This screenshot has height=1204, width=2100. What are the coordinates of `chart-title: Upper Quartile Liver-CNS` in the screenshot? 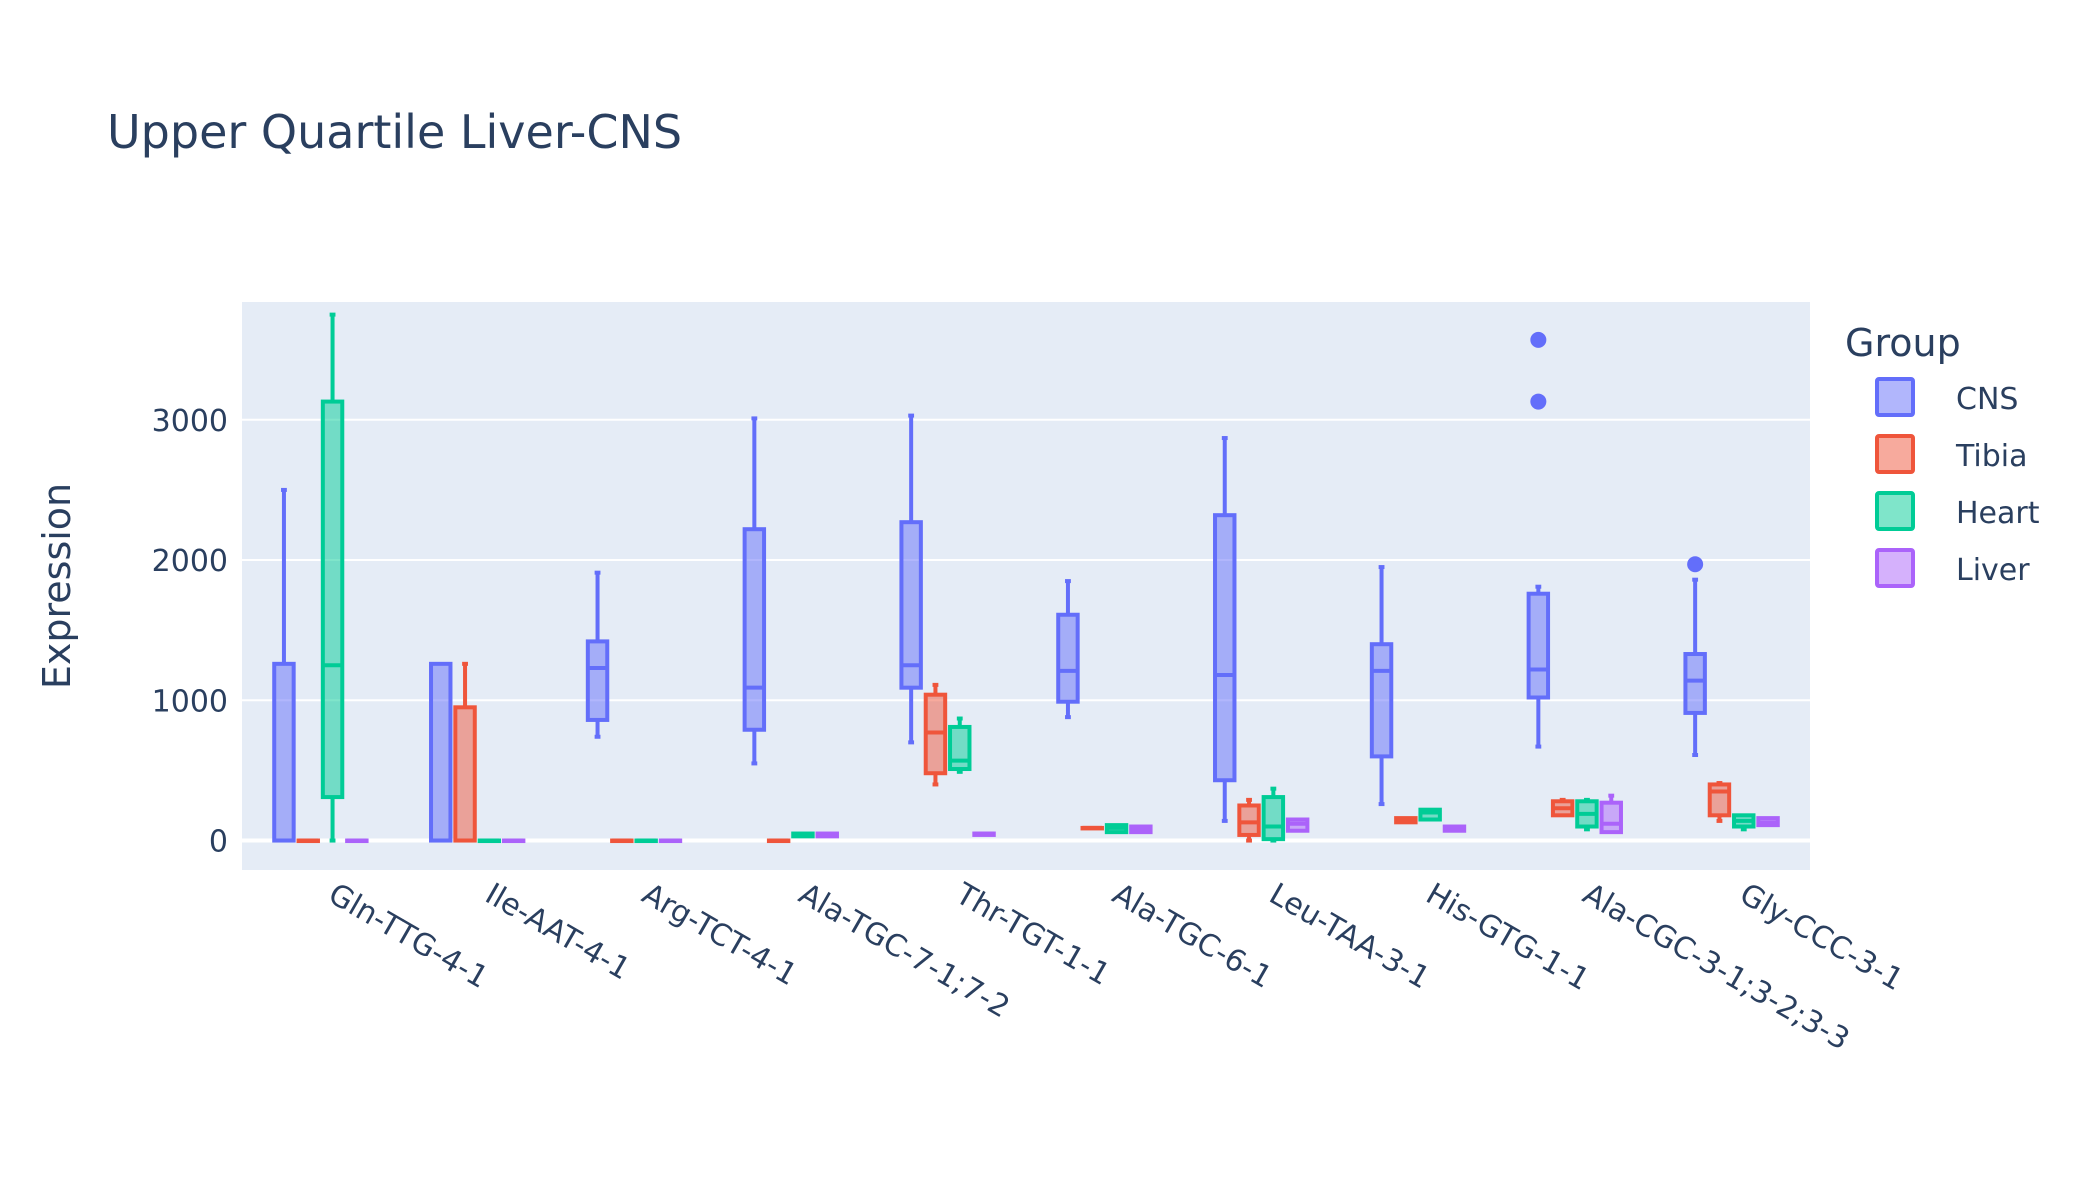 It's located at (394, 132).